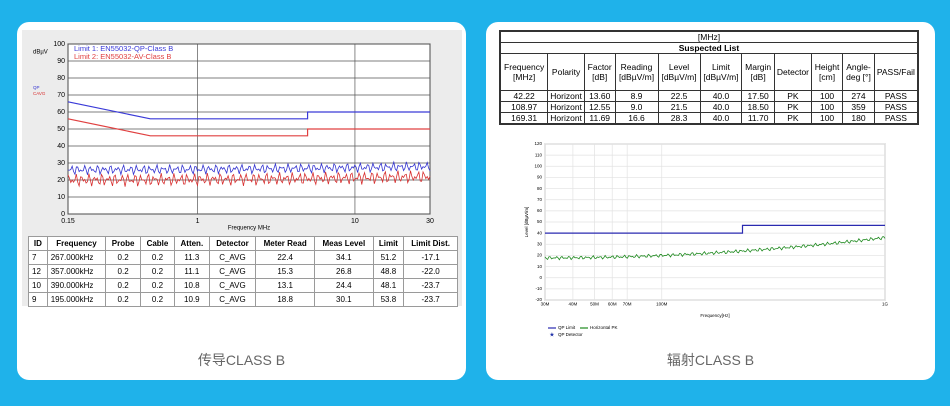  Describe the element at coordinates (388, 285) in the screenshot. I see `cell: 48.1` at that location.